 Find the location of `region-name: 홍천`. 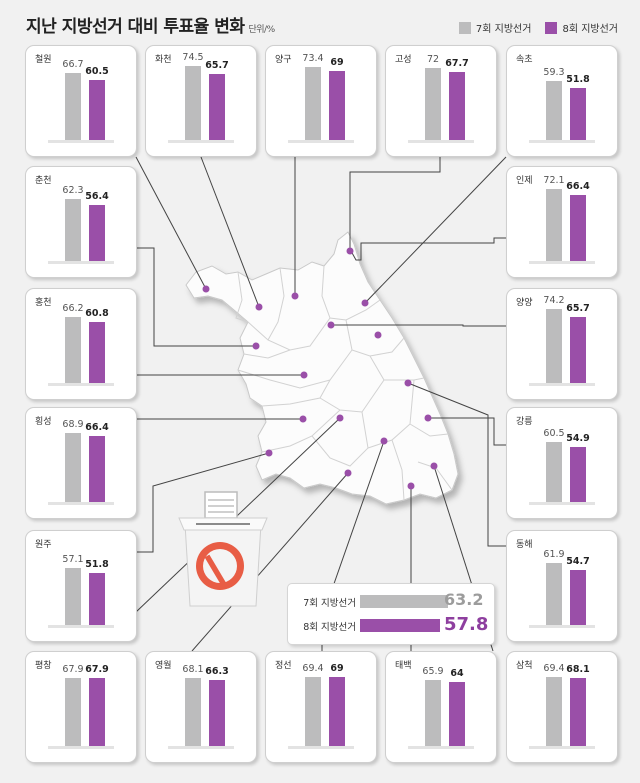

region-name: 홍천 is located at coordinates (43, 303).